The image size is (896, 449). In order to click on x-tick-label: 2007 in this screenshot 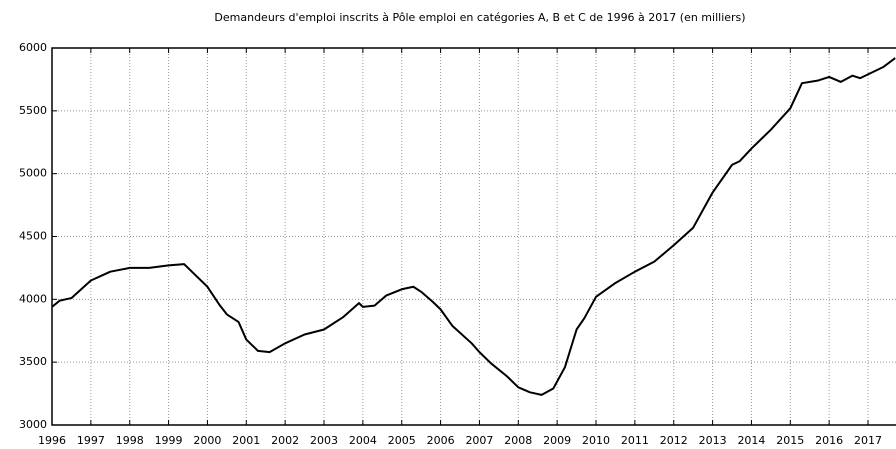, I will do `click(479, 440)`.